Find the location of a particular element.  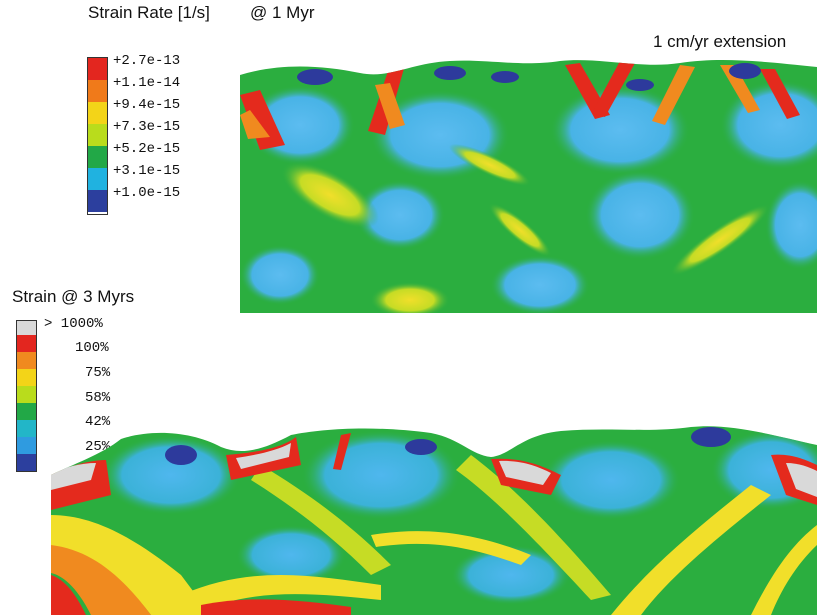

extension-rate-annotation: 1 cm/yr extension is located at coordinates (720, 41).